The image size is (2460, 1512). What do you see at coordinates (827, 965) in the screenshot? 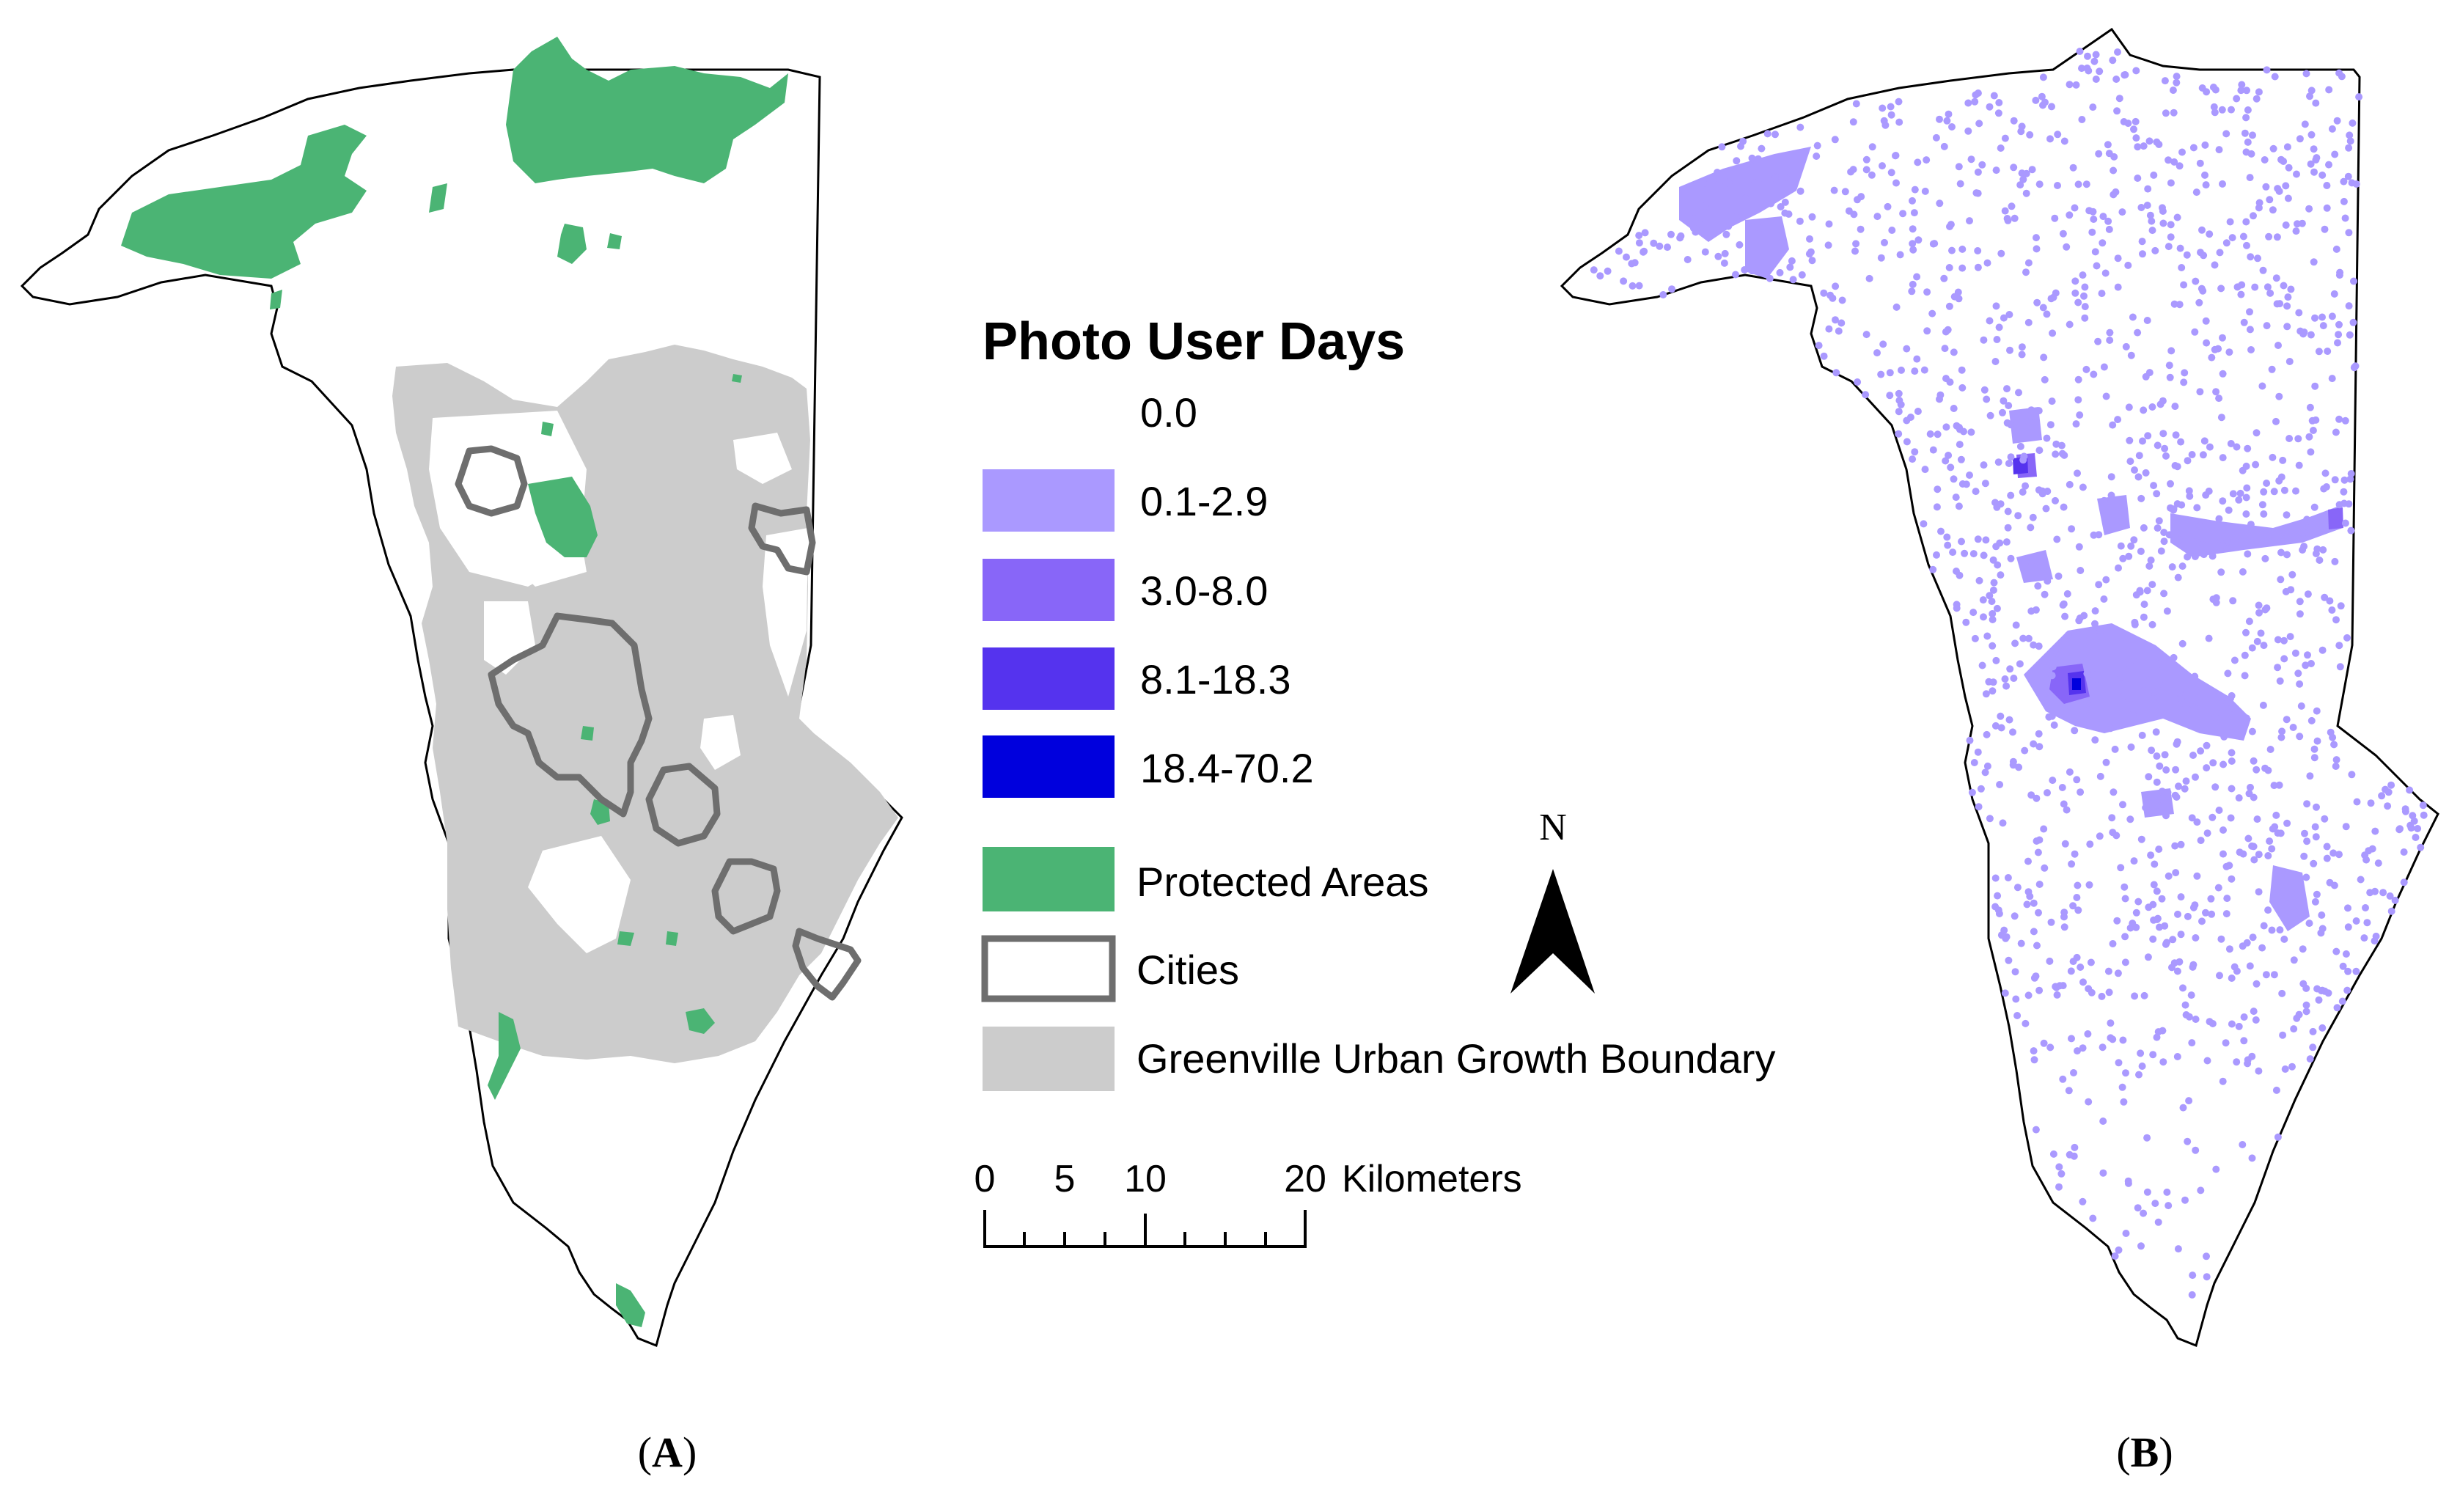
I see `city-fountain-inn` at bounding box center [827, 965].